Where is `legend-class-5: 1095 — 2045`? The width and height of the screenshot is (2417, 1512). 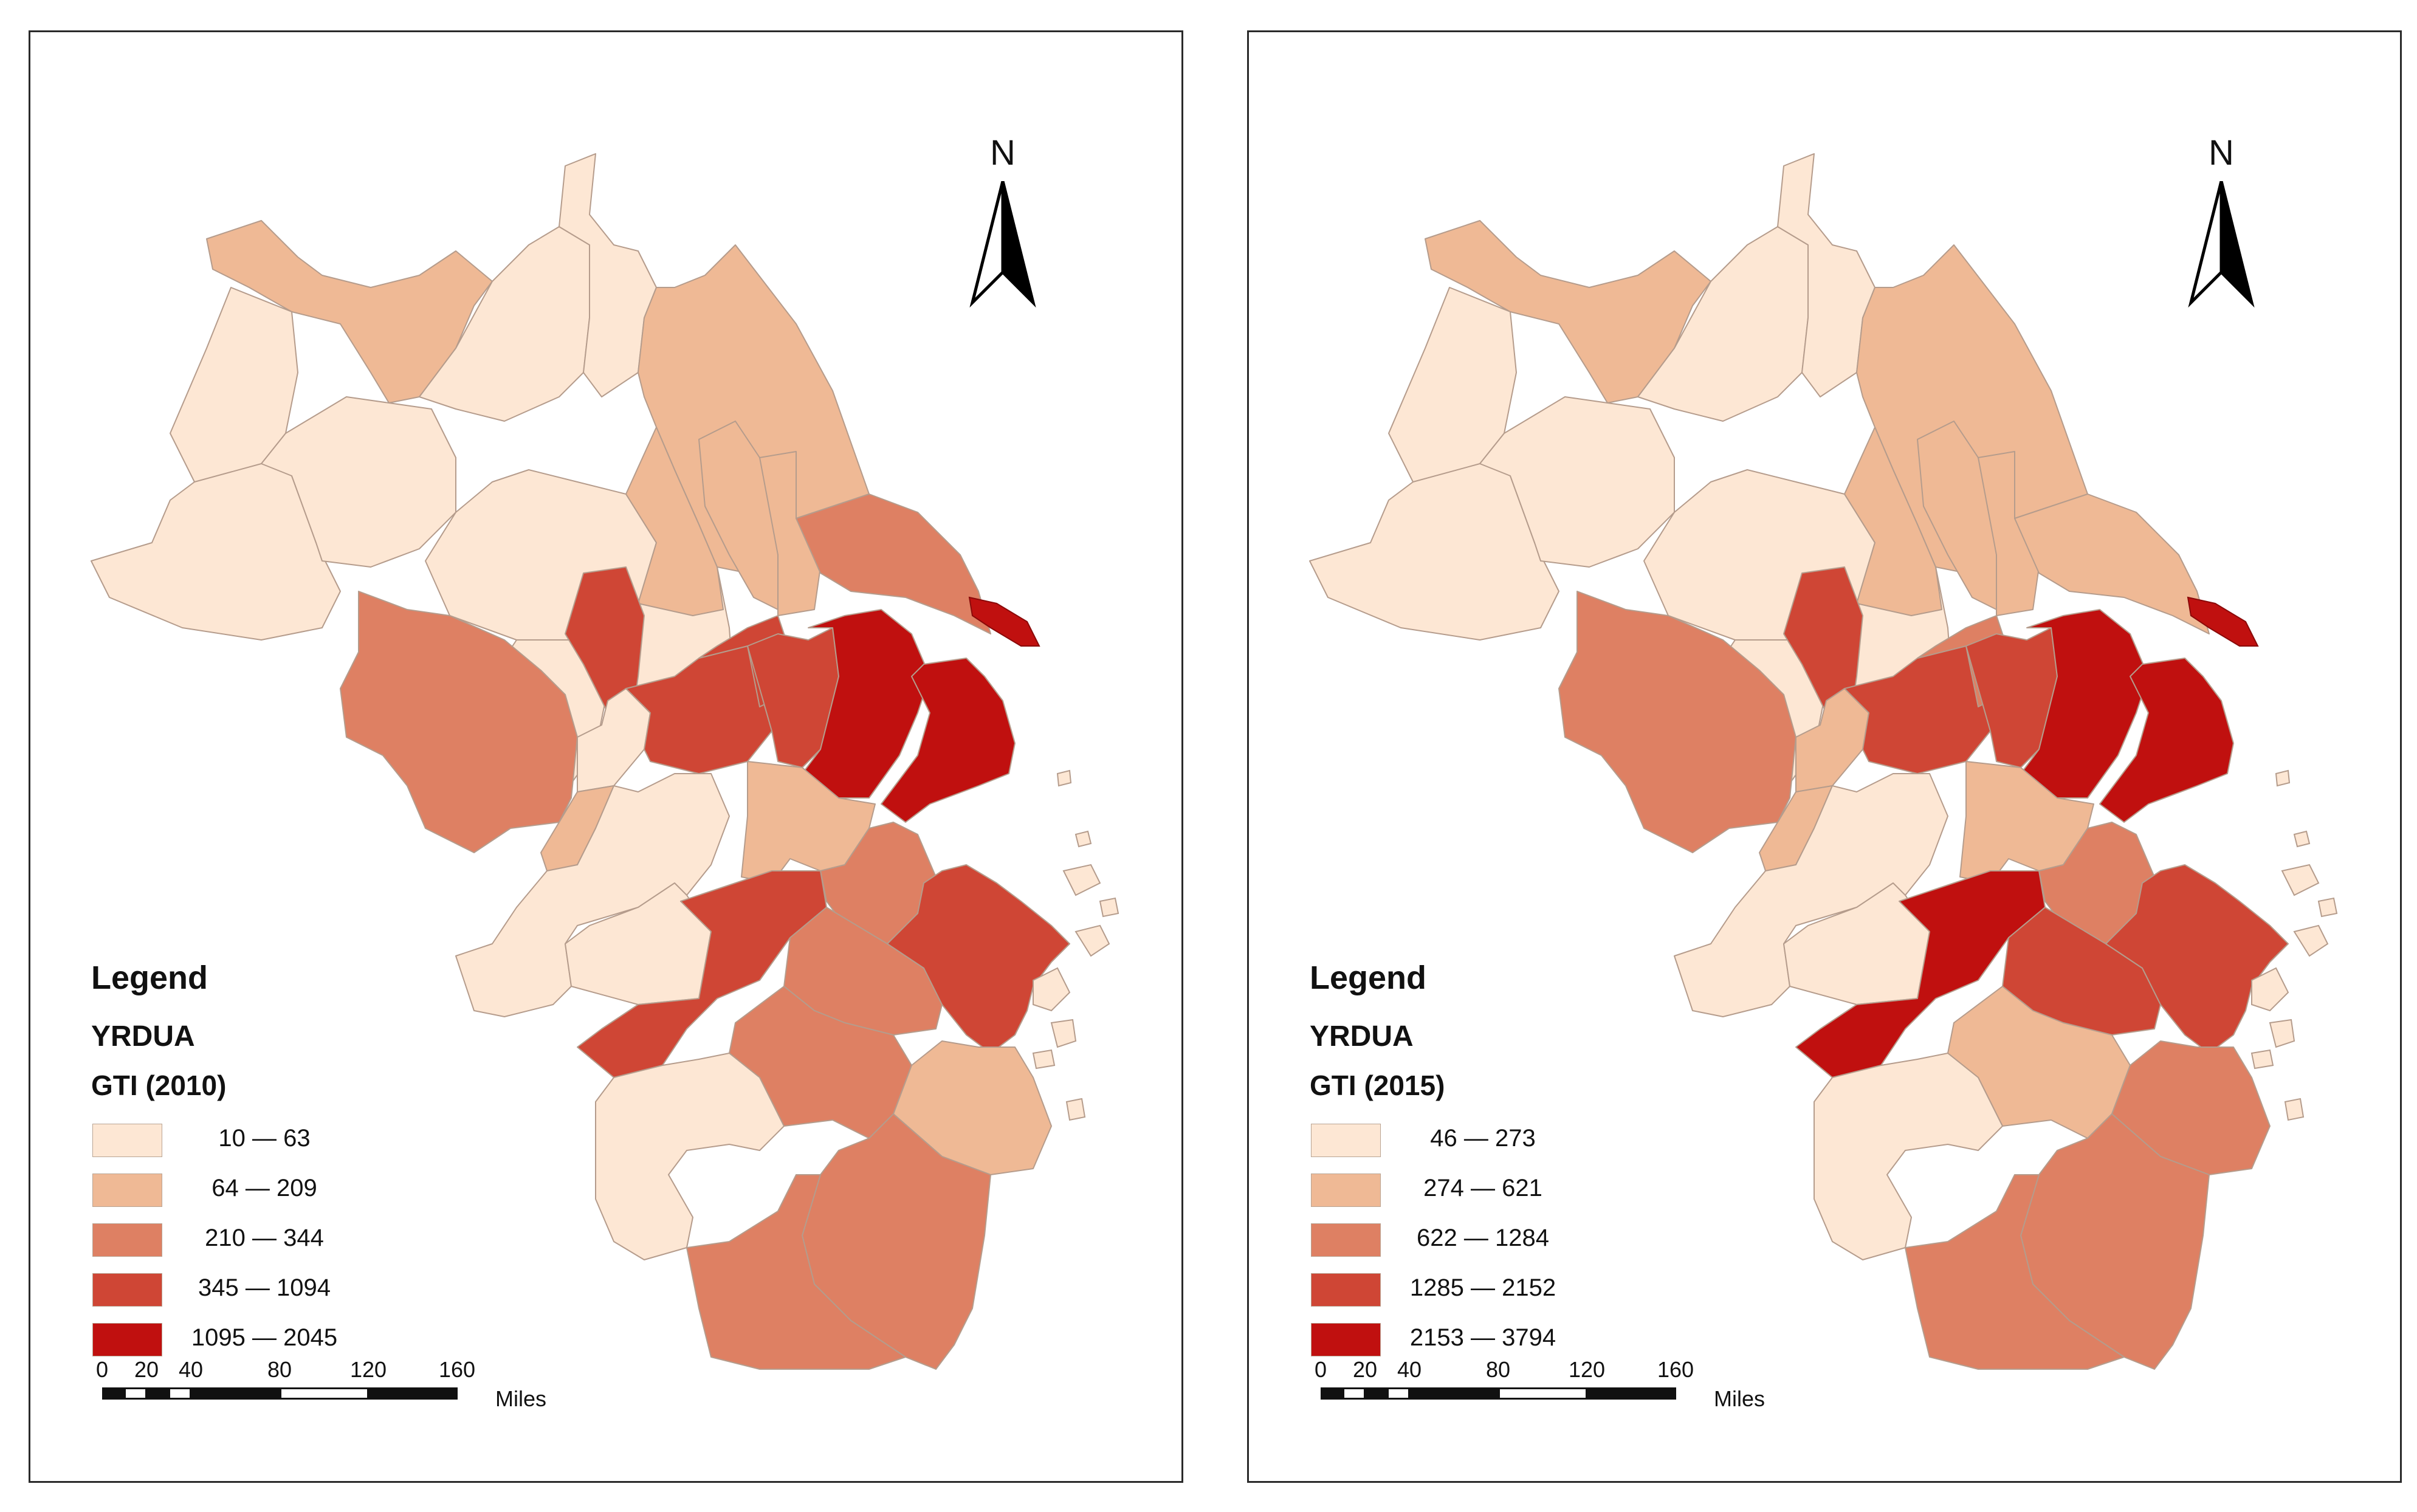 legend-class-5: 1095 — 2045 is located at coordinates (304, 1343).